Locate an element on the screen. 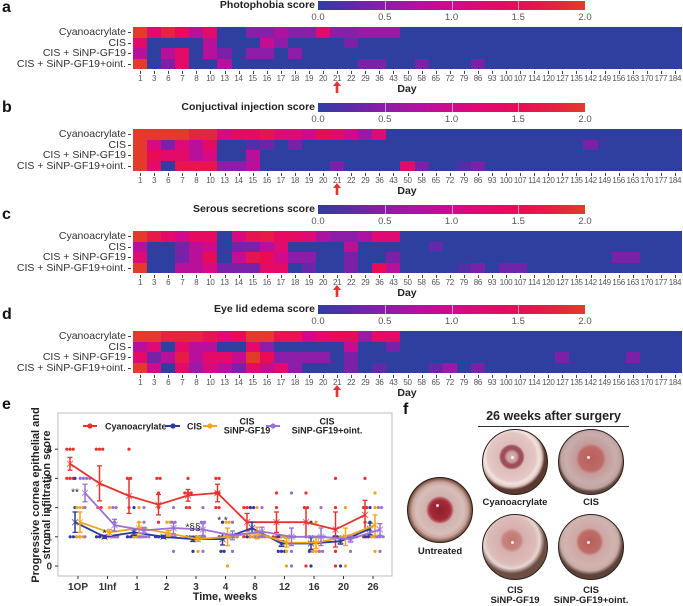 Image resolution: width=683 pixels, height=606 pixels. legend-label: SiNP-GF19+oint. is located at coordinates (327, 431).